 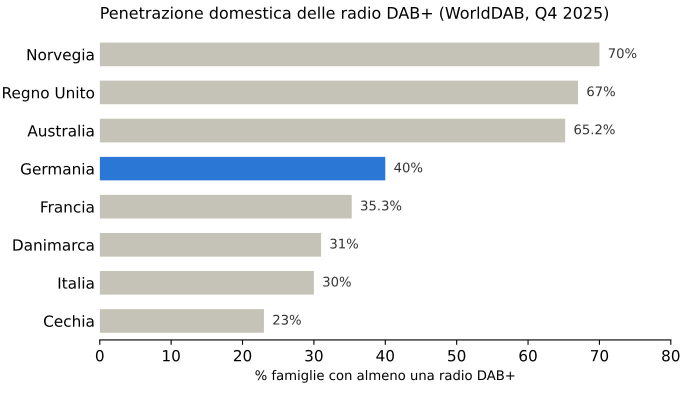 What do you see at coordinates (528, 356) in the screenshot?
I see `x-tick-label: 60` at bounding box center [528, 356].